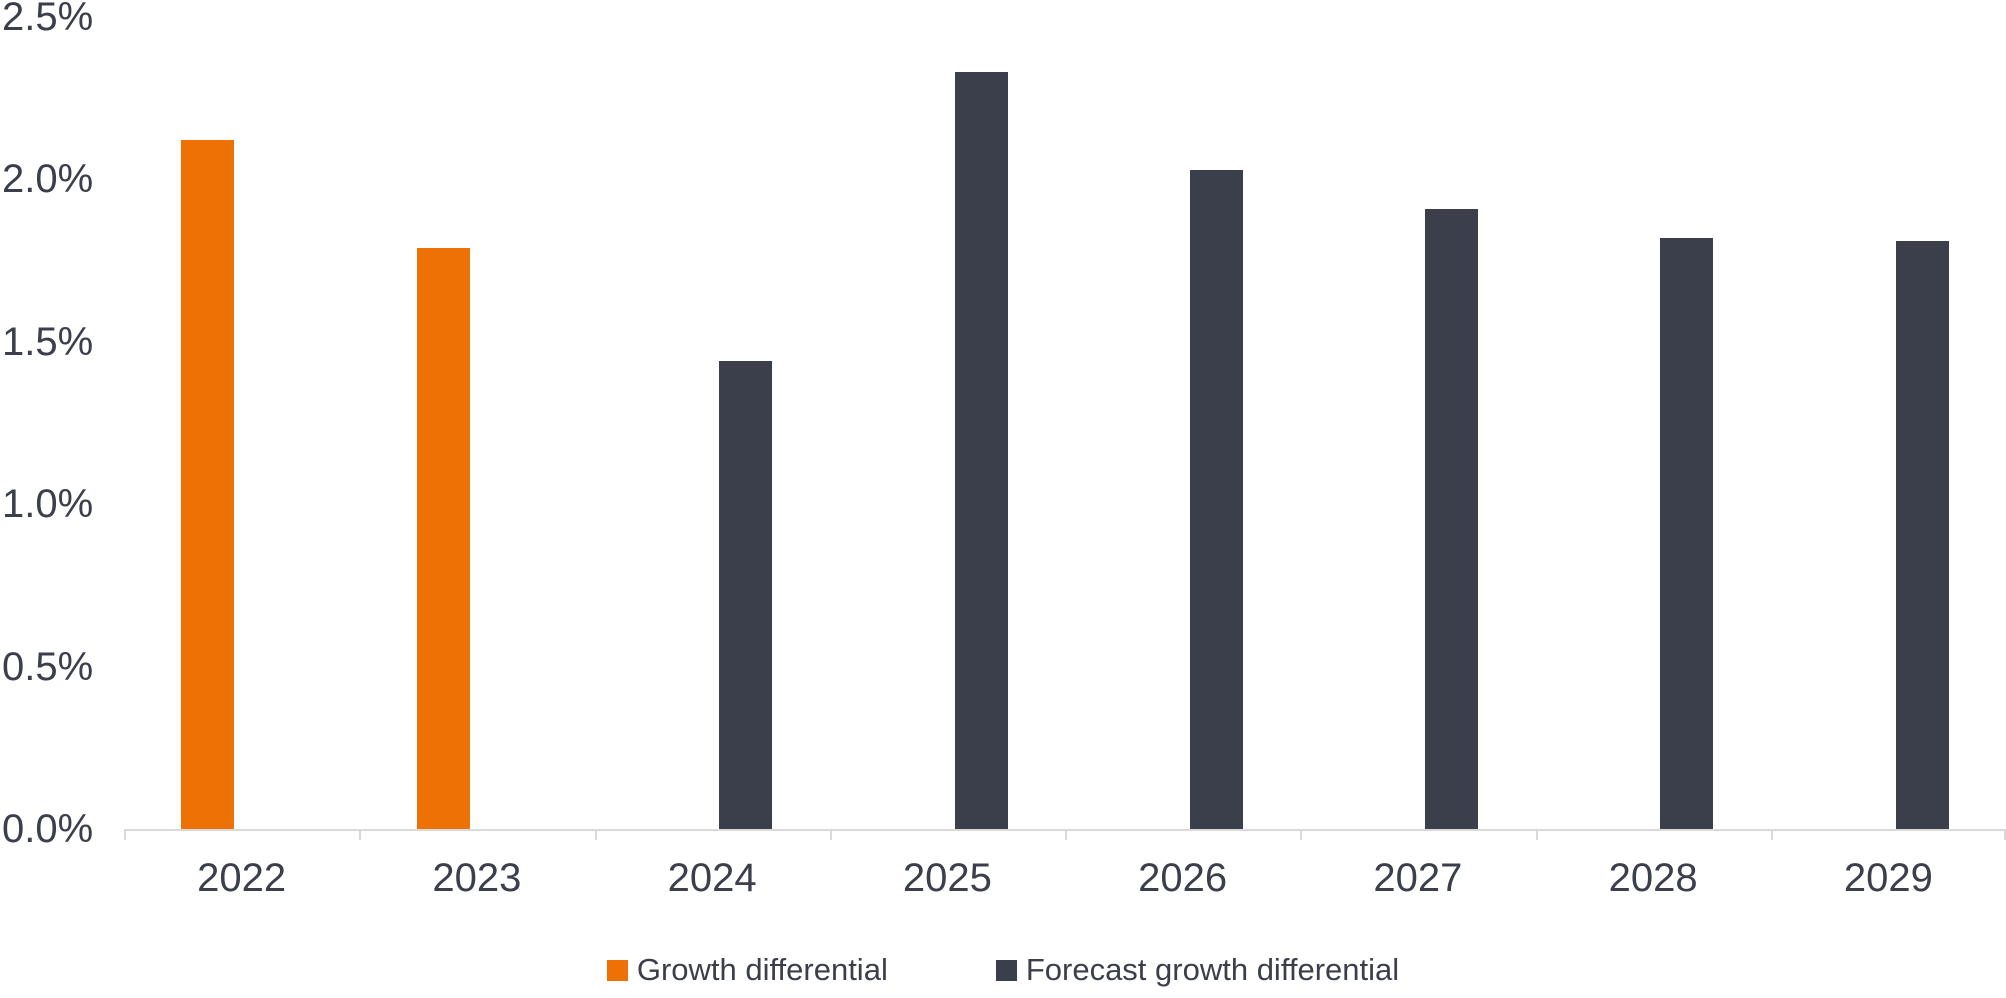 Image resolution: width=2006 pixels, height=998 pixels. What do you see at coordinates (1418, 878) in the screenshot?
I see `x-axis-label: 2027` at bounding box center [1418, 878].